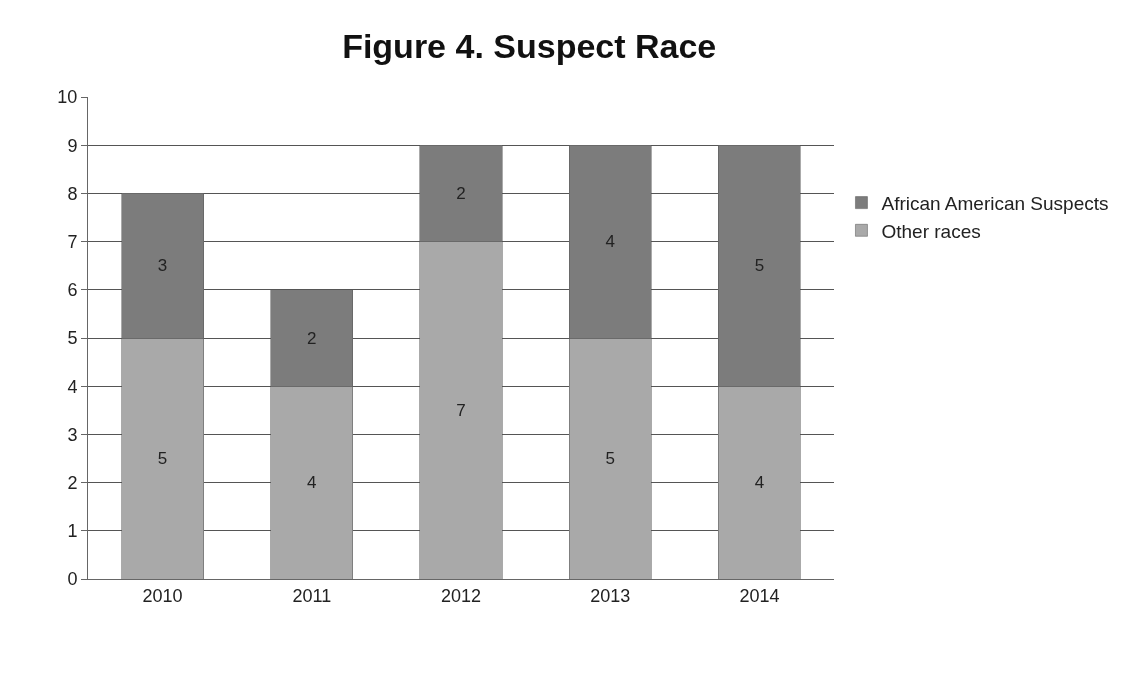 Image resolution: width=1126 pixels, height=679 pixels. Describe the element at coordinates (312, 595) in the screenshot. I see `x-tick-label: 2011` at that location.